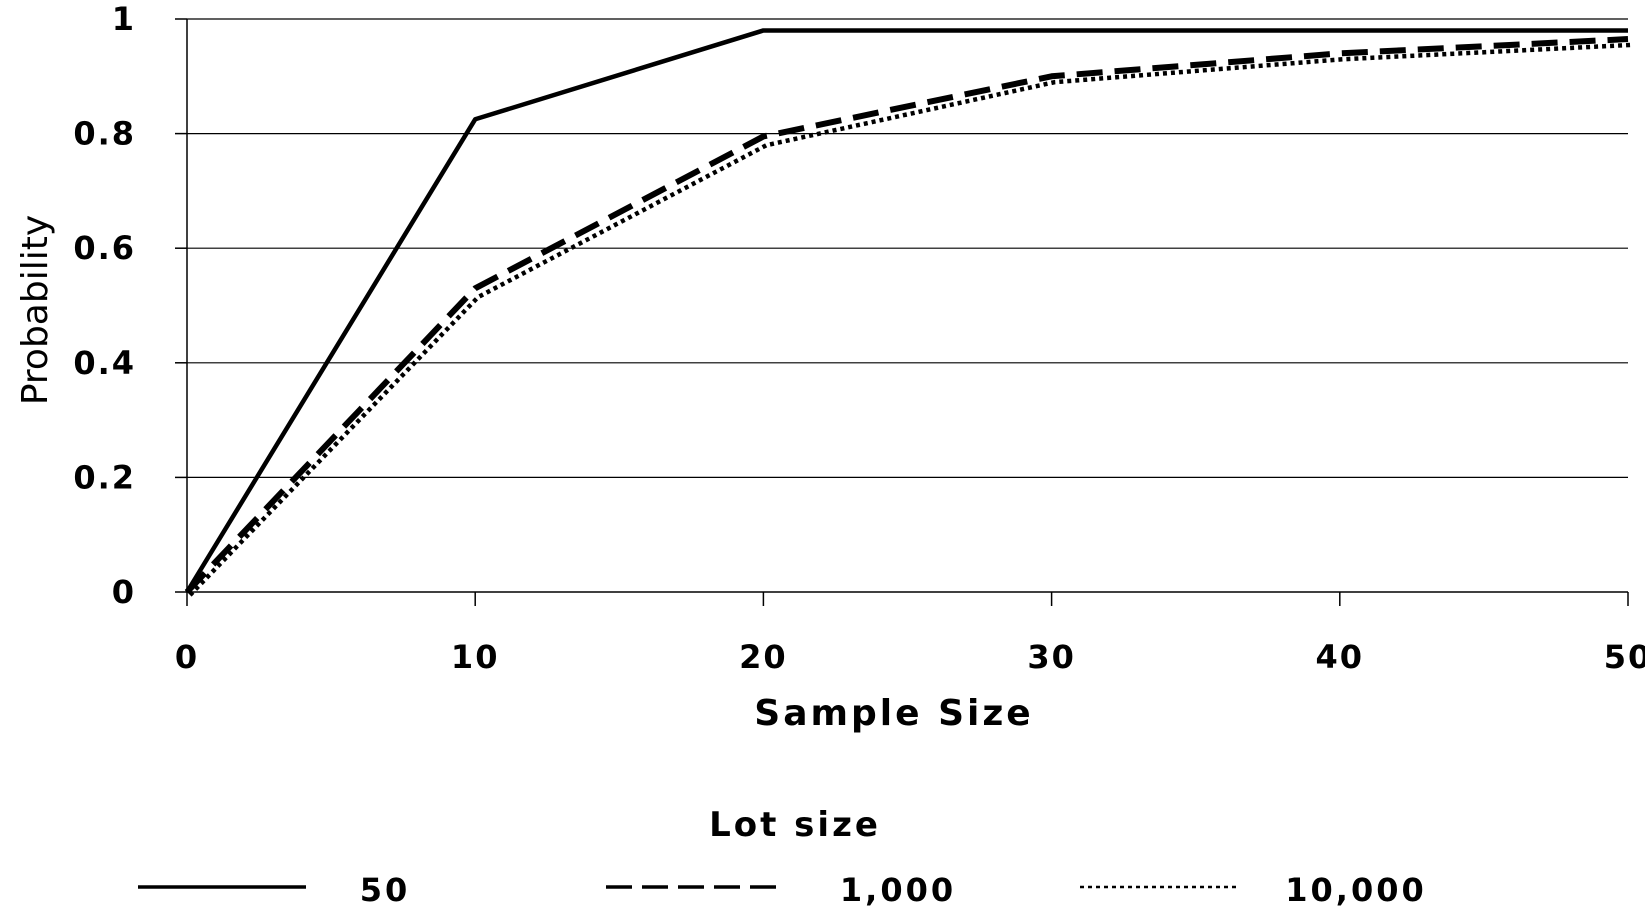 Image resolution: width=1645 pixels, height=913 pixels. Describe the element at coordinates (893, 713) in the screenshot. I see `x-axis-title: Sample Size` at that location.